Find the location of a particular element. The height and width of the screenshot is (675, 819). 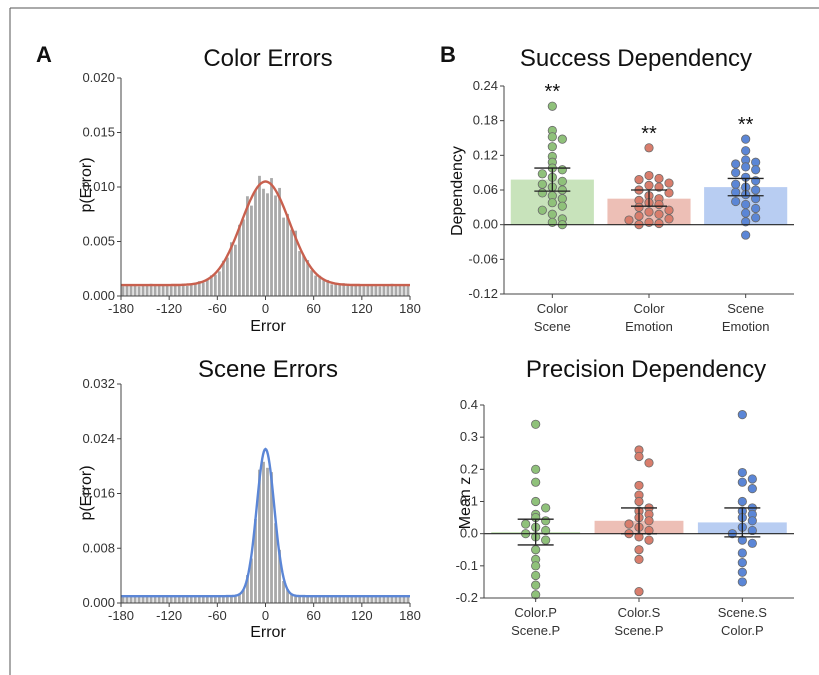

y-tick-label: 0.2 is located at coordinates (469, 468).